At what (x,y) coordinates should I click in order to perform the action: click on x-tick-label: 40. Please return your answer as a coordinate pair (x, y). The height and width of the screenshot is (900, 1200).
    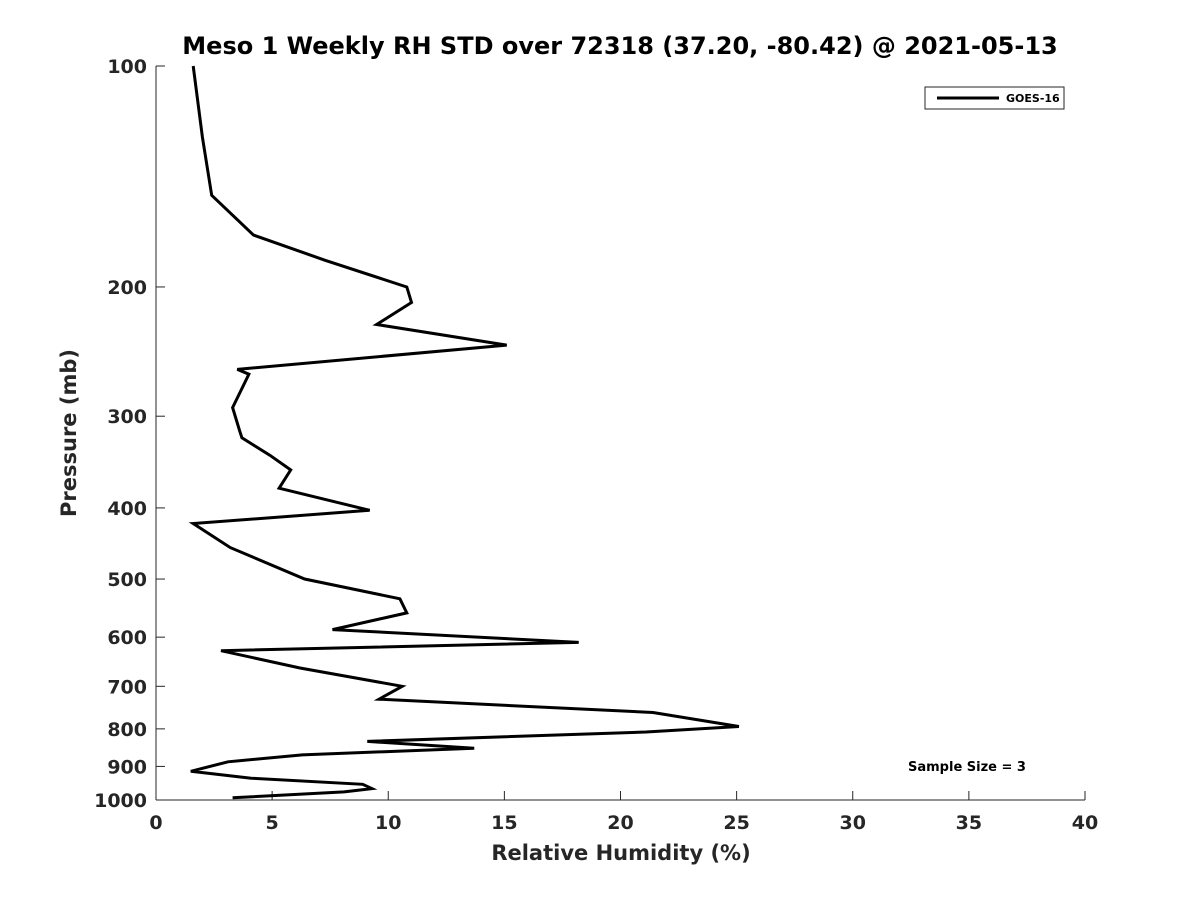
    Looking at the image, I should click on (1085, 823).